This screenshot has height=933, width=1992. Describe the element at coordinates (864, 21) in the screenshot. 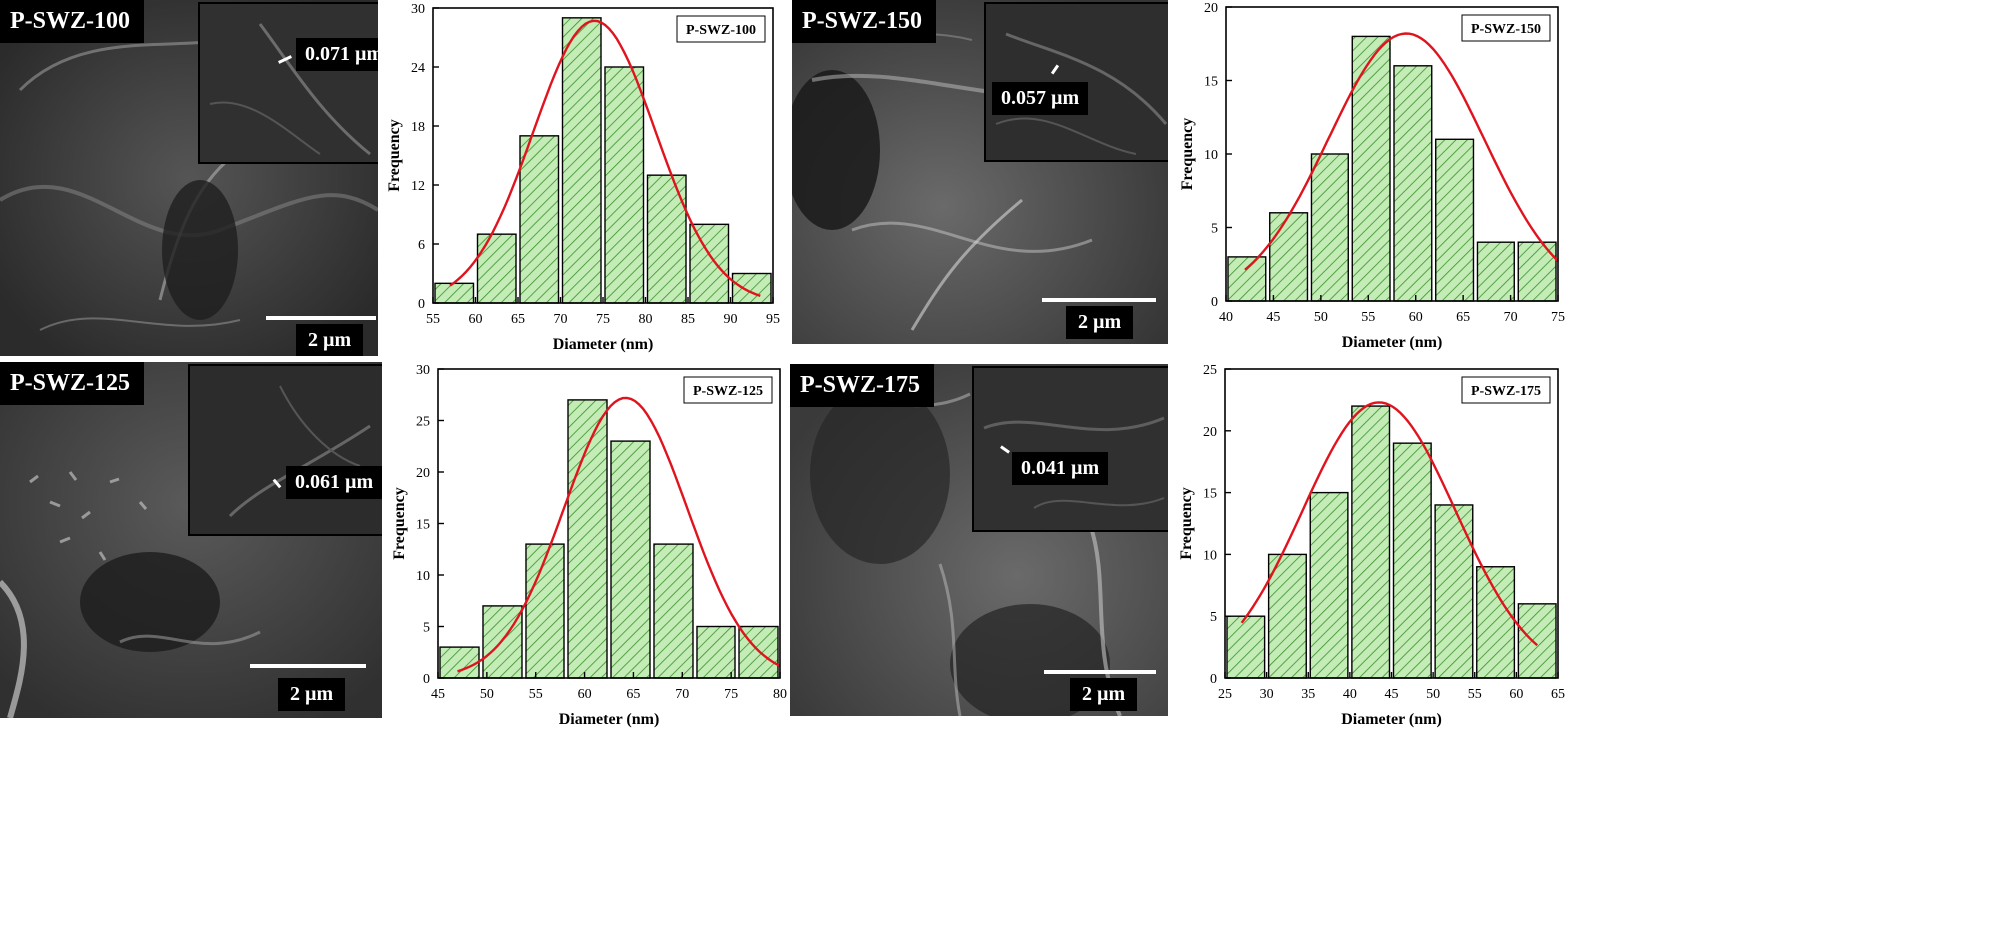

I see `sample-label: P-SWZ-150` at that location.